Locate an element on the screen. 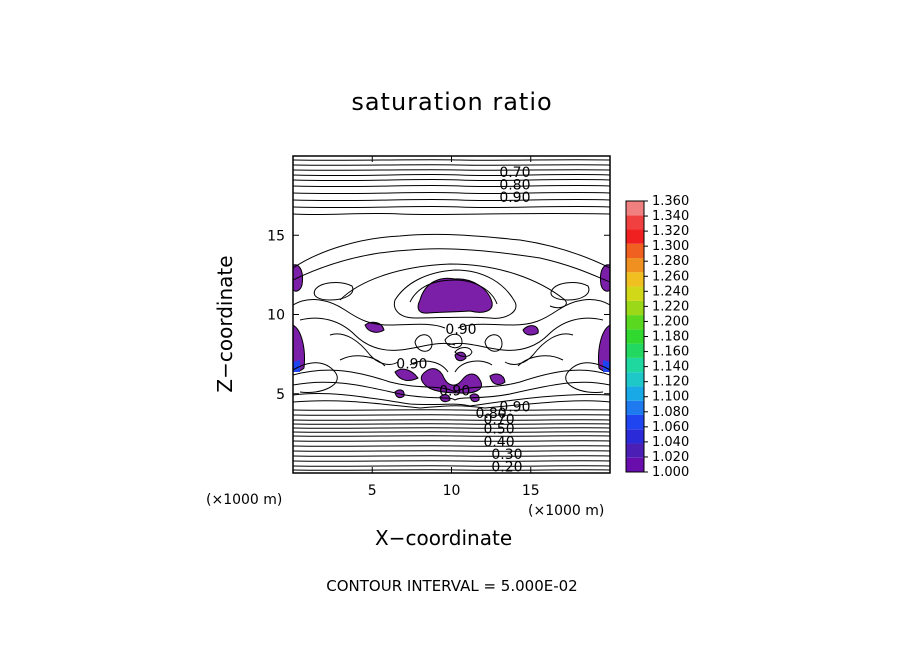 Image resolution: width=904 pixels, height=654 pixels. y-tick-label: 10 is located at coordinates (276, 316).